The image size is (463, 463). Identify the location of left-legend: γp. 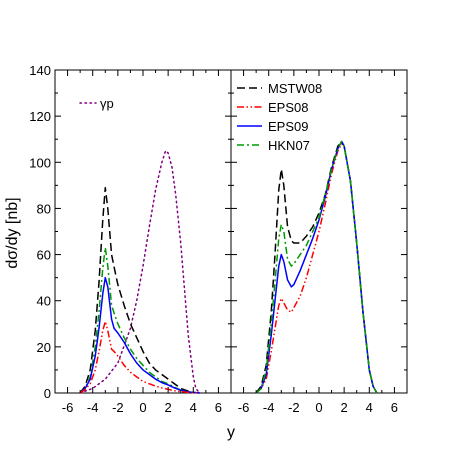
(96, 103).